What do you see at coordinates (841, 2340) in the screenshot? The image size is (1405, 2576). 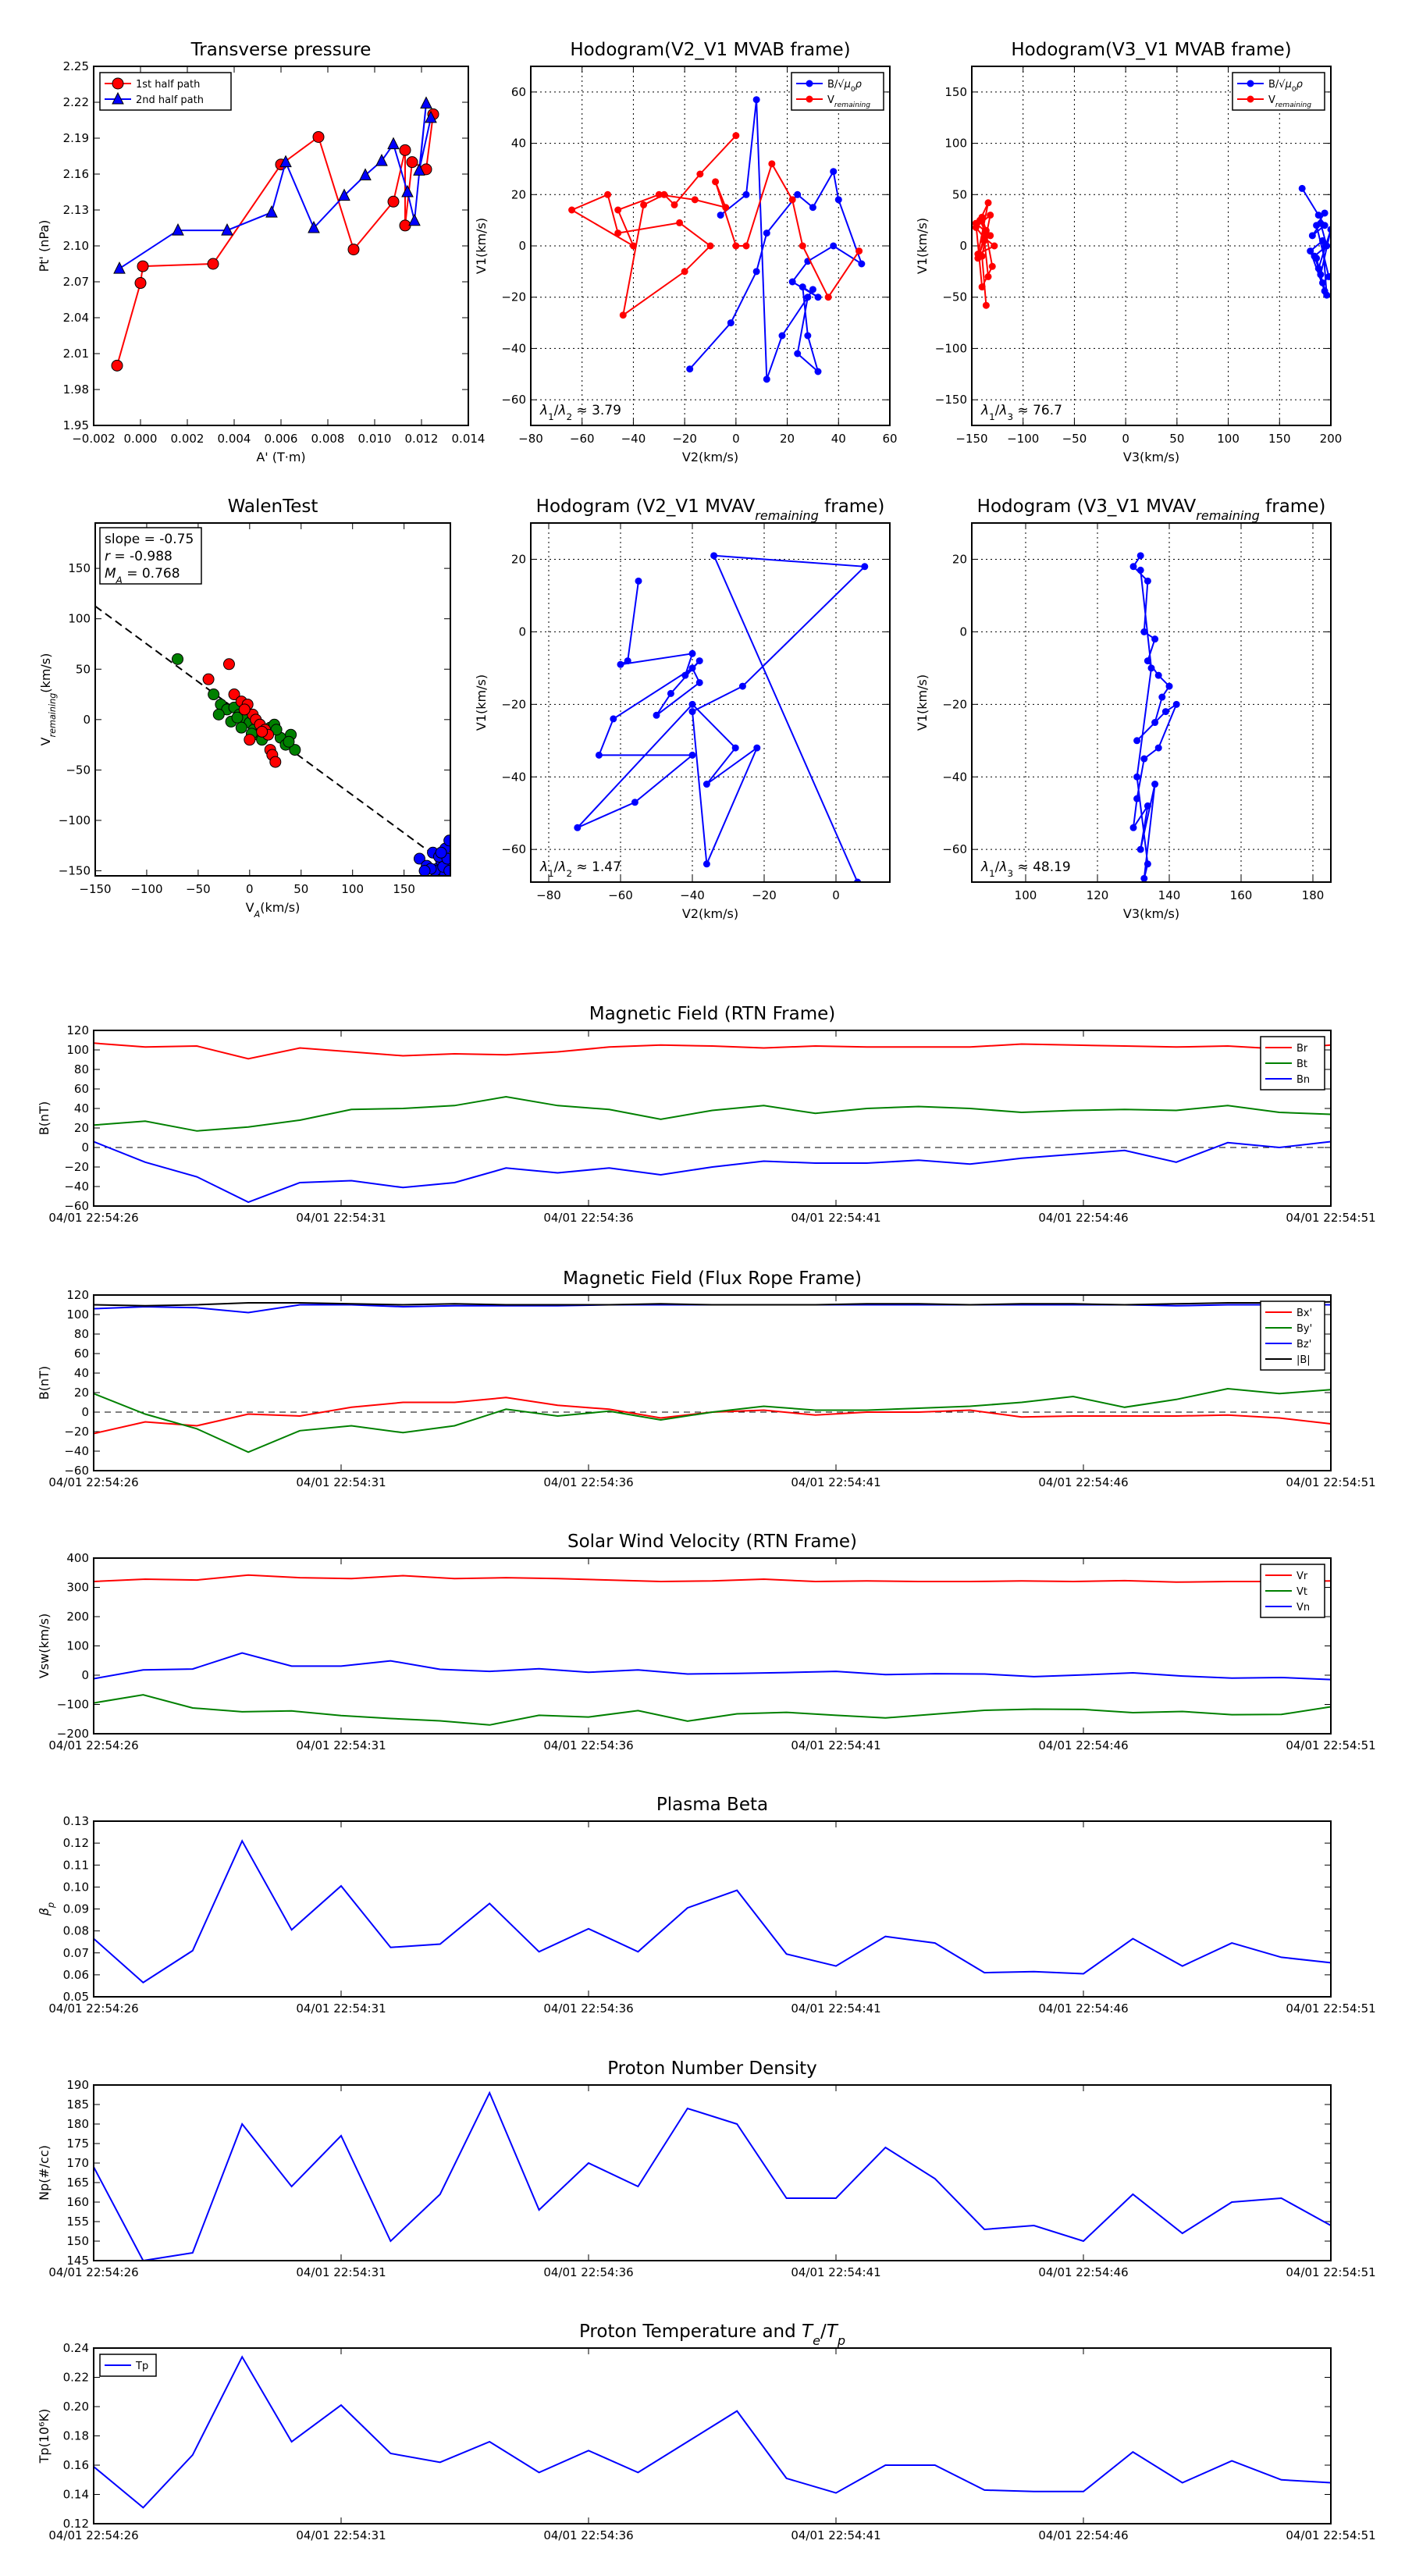 I see `chart-title-part: p` at bounding box center [841, 2340].